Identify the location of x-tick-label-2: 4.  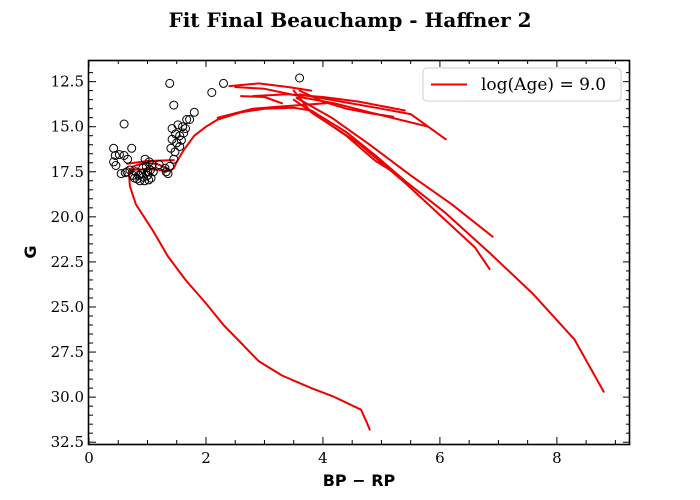
(323, 458).